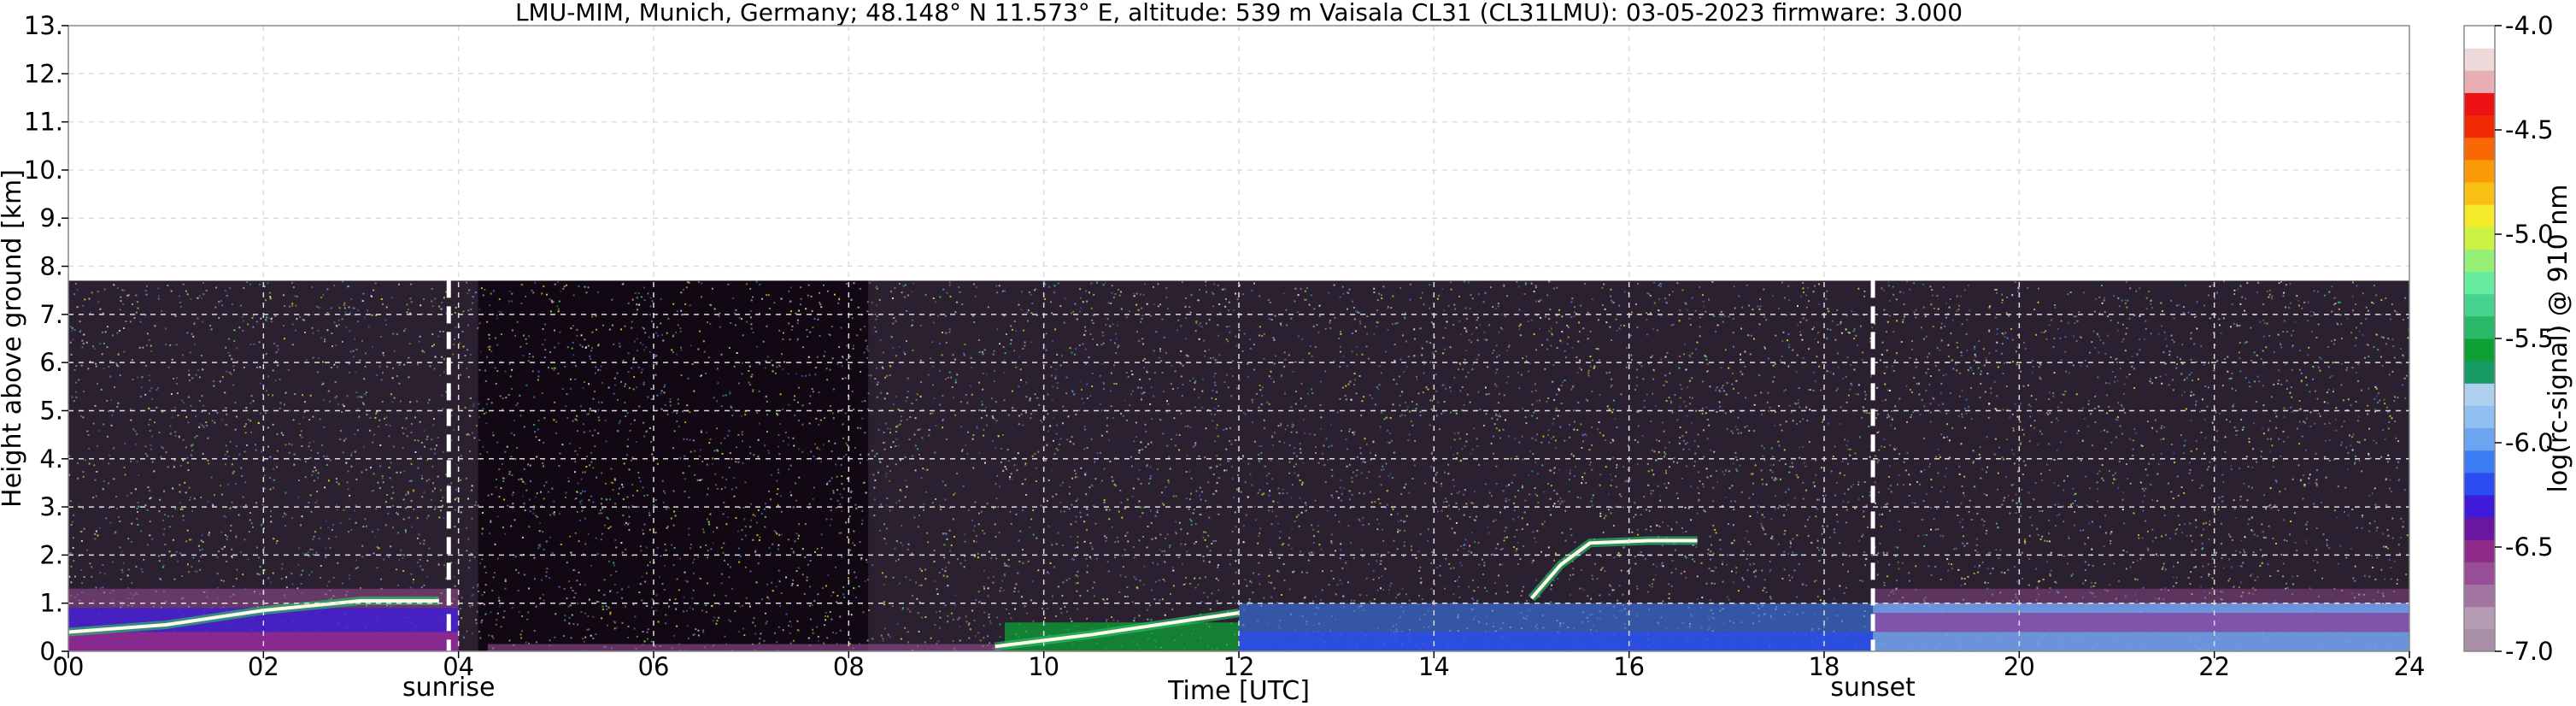  Describe the element at coordinates (1629, 666) in the screenshot. I see `x-tick-label: 16` at that location.